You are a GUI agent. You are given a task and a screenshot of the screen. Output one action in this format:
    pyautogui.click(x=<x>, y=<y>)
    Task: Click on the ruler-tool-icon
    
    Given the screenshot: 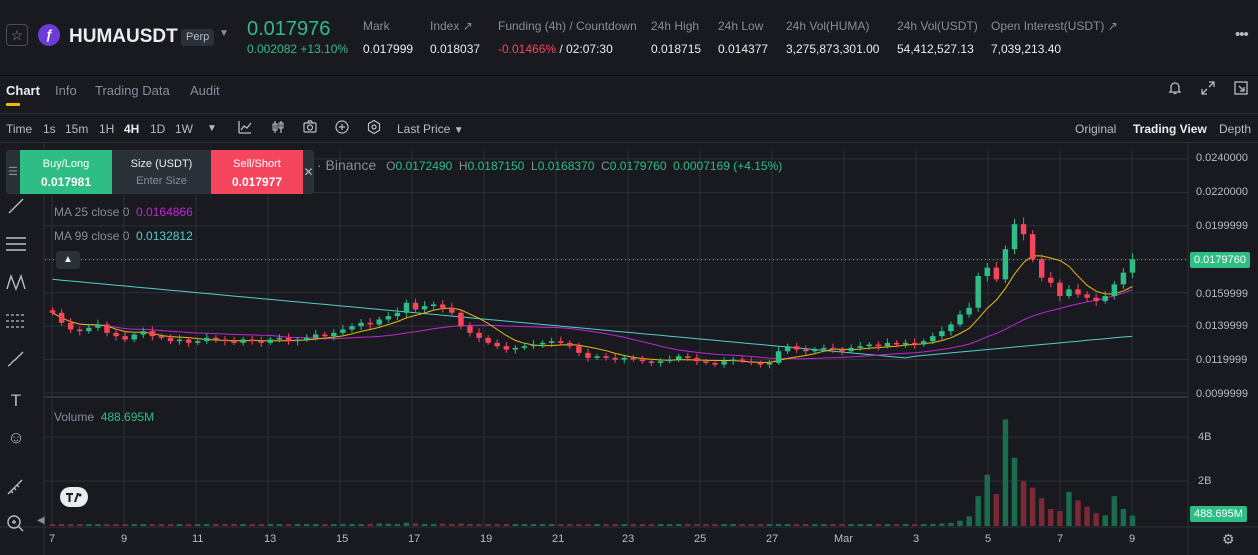 What is the action you would take?
    pyautogui.click(x=16, y=490)
    